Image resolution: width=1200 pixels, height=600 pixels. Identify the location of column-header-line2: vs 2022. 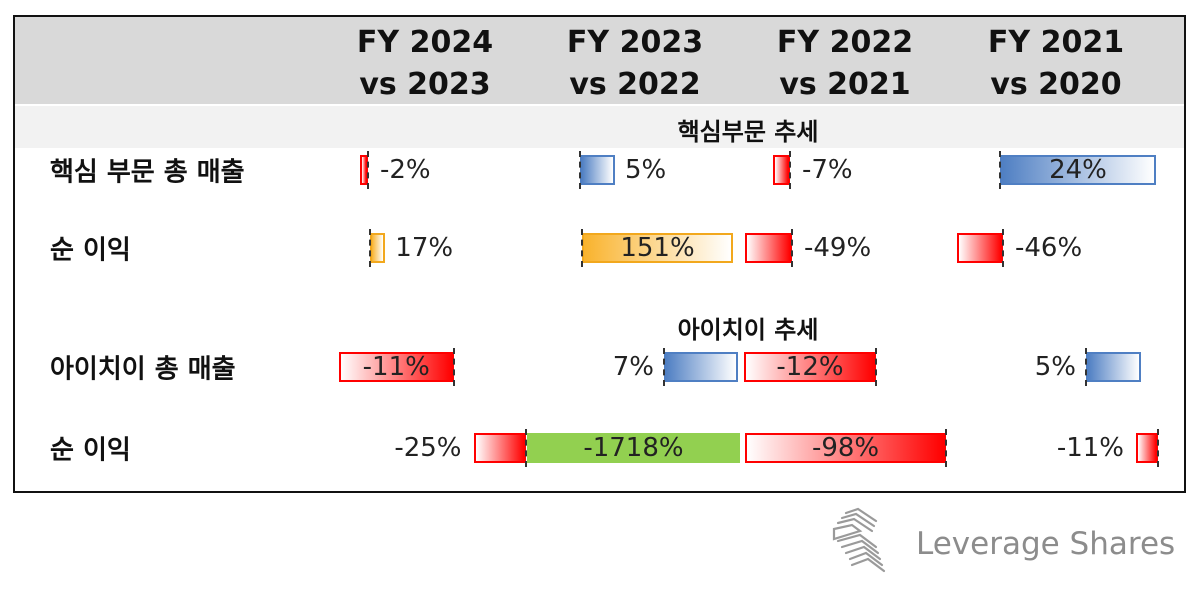
(635, 84).